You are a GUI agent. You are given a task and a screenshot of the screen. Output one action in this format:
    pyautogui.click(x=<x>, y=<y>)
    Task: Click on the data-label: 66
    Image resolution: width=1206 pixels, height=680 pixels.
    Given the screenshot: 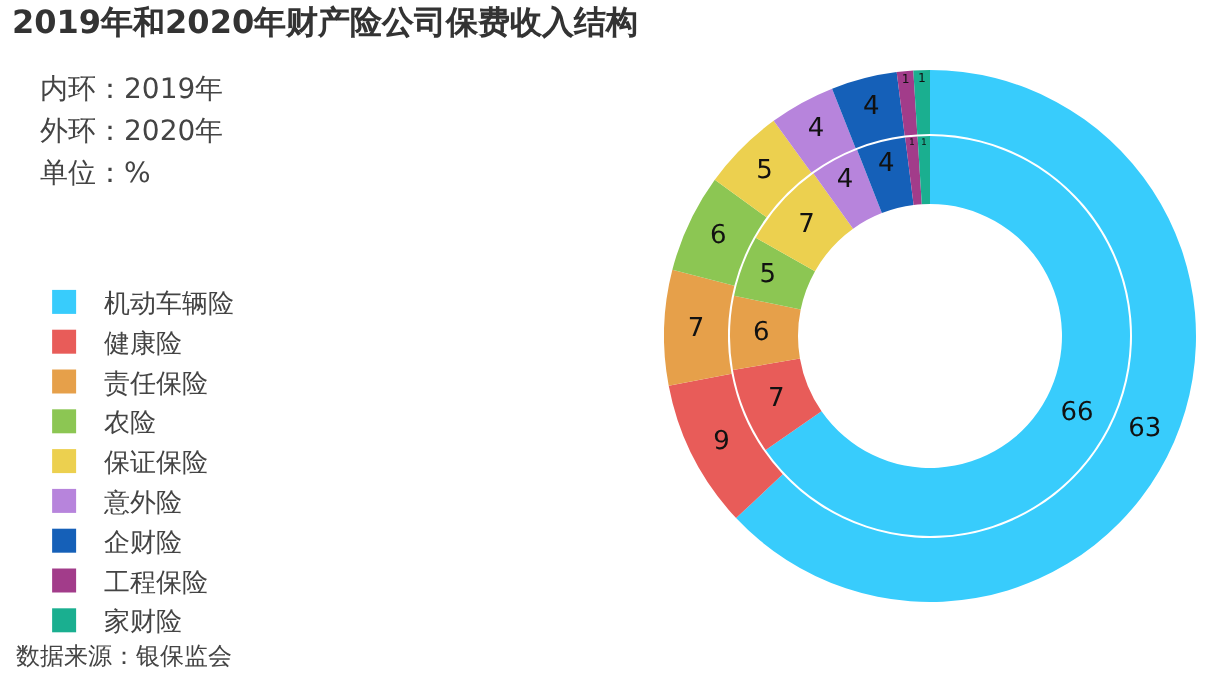 What is the action you would take?
    pyautogui.click(x=1077, y=412)
    